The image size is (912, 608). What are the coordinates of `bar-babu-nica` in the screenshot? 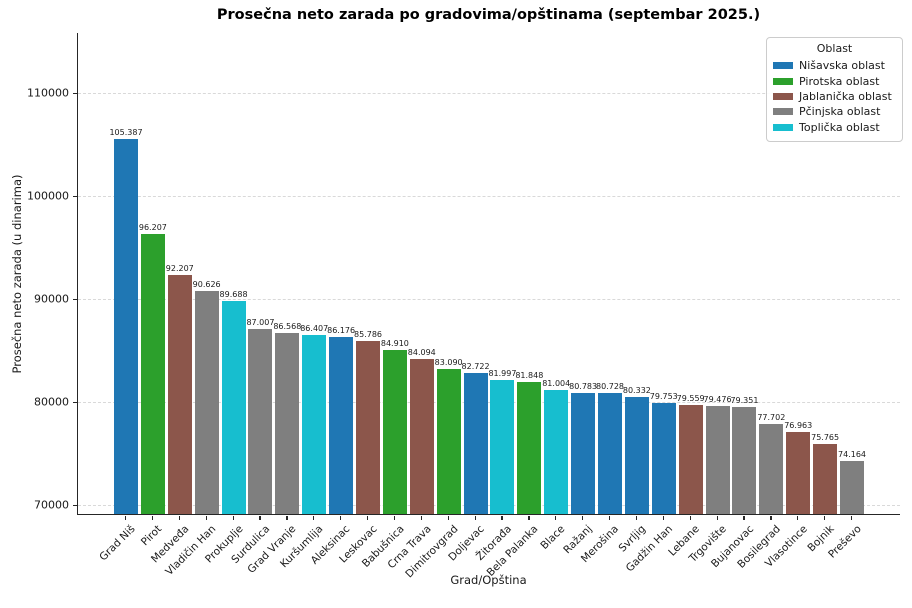 It's located at (394, 432).